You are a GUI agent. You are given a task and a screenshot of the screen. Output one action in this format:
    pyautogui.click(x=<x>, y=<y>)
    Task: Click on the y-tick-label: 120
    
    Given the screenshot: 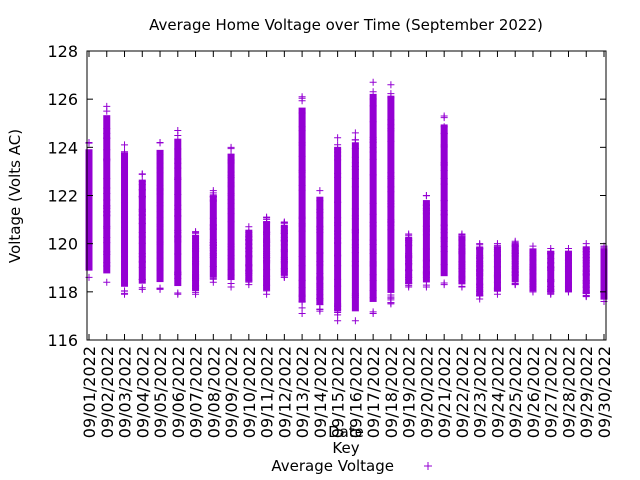 What is the action you would take?
    pyautogui.click(x=62, y=244)
    